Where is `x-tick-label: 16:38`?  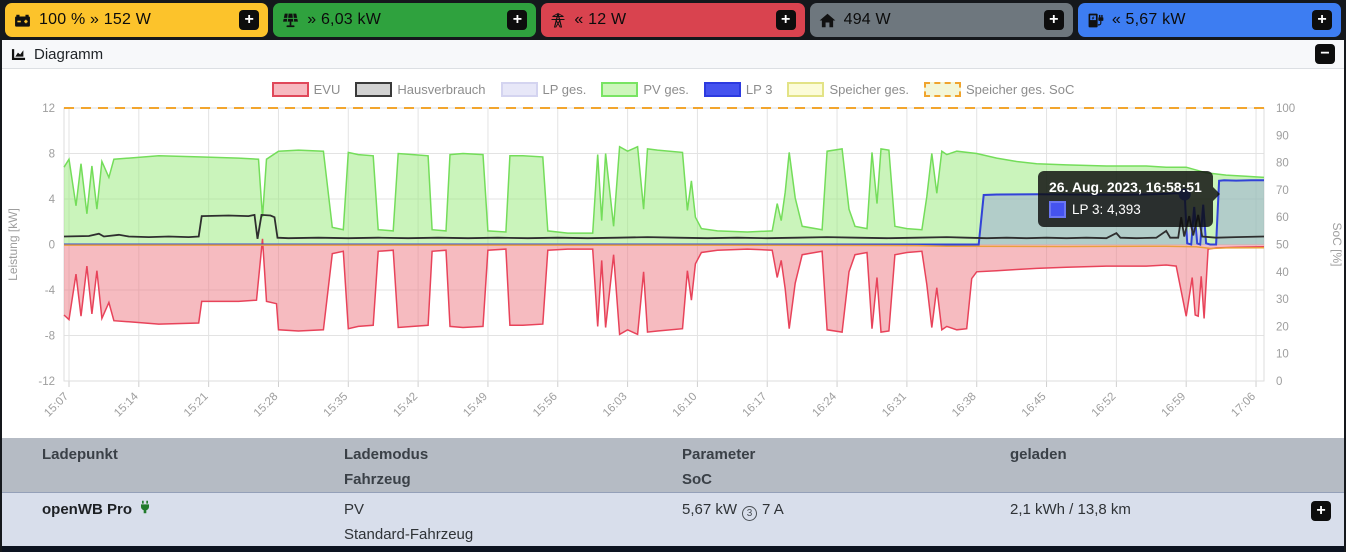 x-tick-label: 16:38 is located at coordinates (964, 405).